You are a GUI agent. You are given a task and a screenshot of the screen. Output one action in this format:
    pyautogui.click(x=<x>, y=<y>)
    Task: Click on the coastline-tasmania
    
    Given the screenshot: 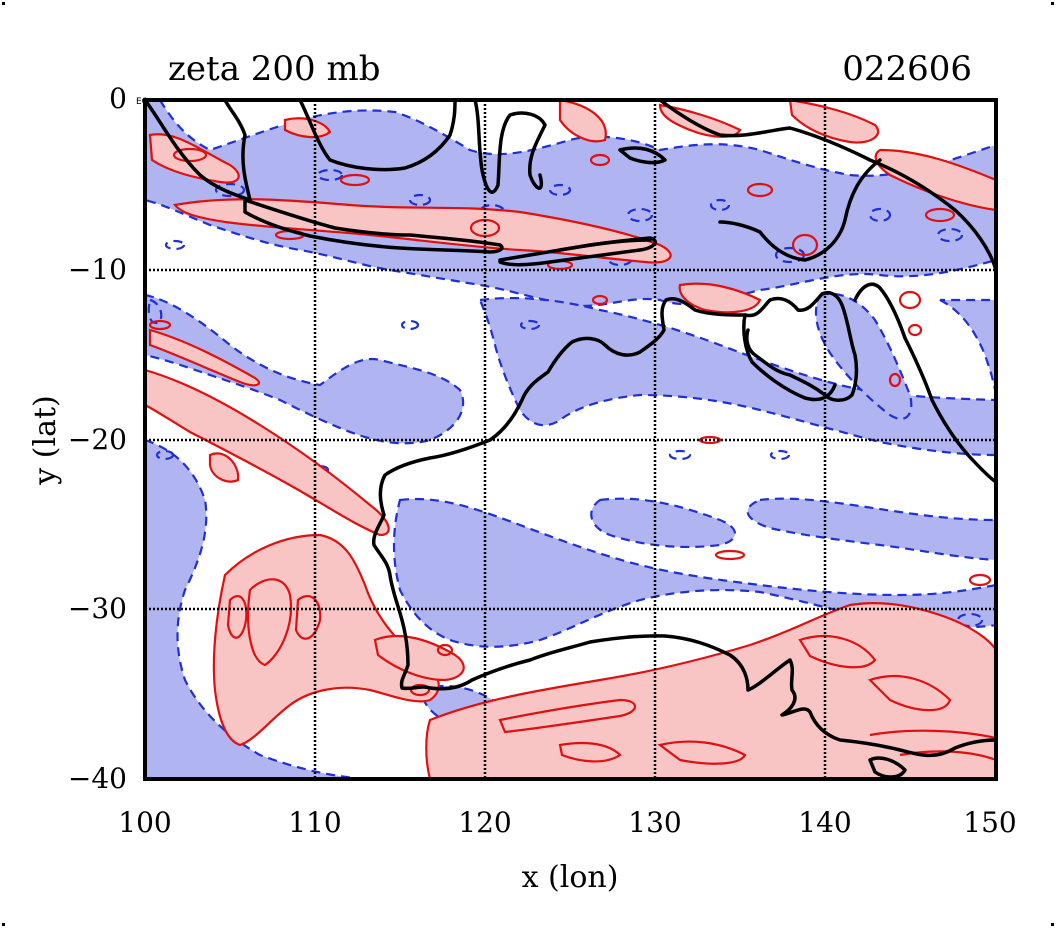 What is the action you would take?
    pyautogui.click(x=887, y=767)
    